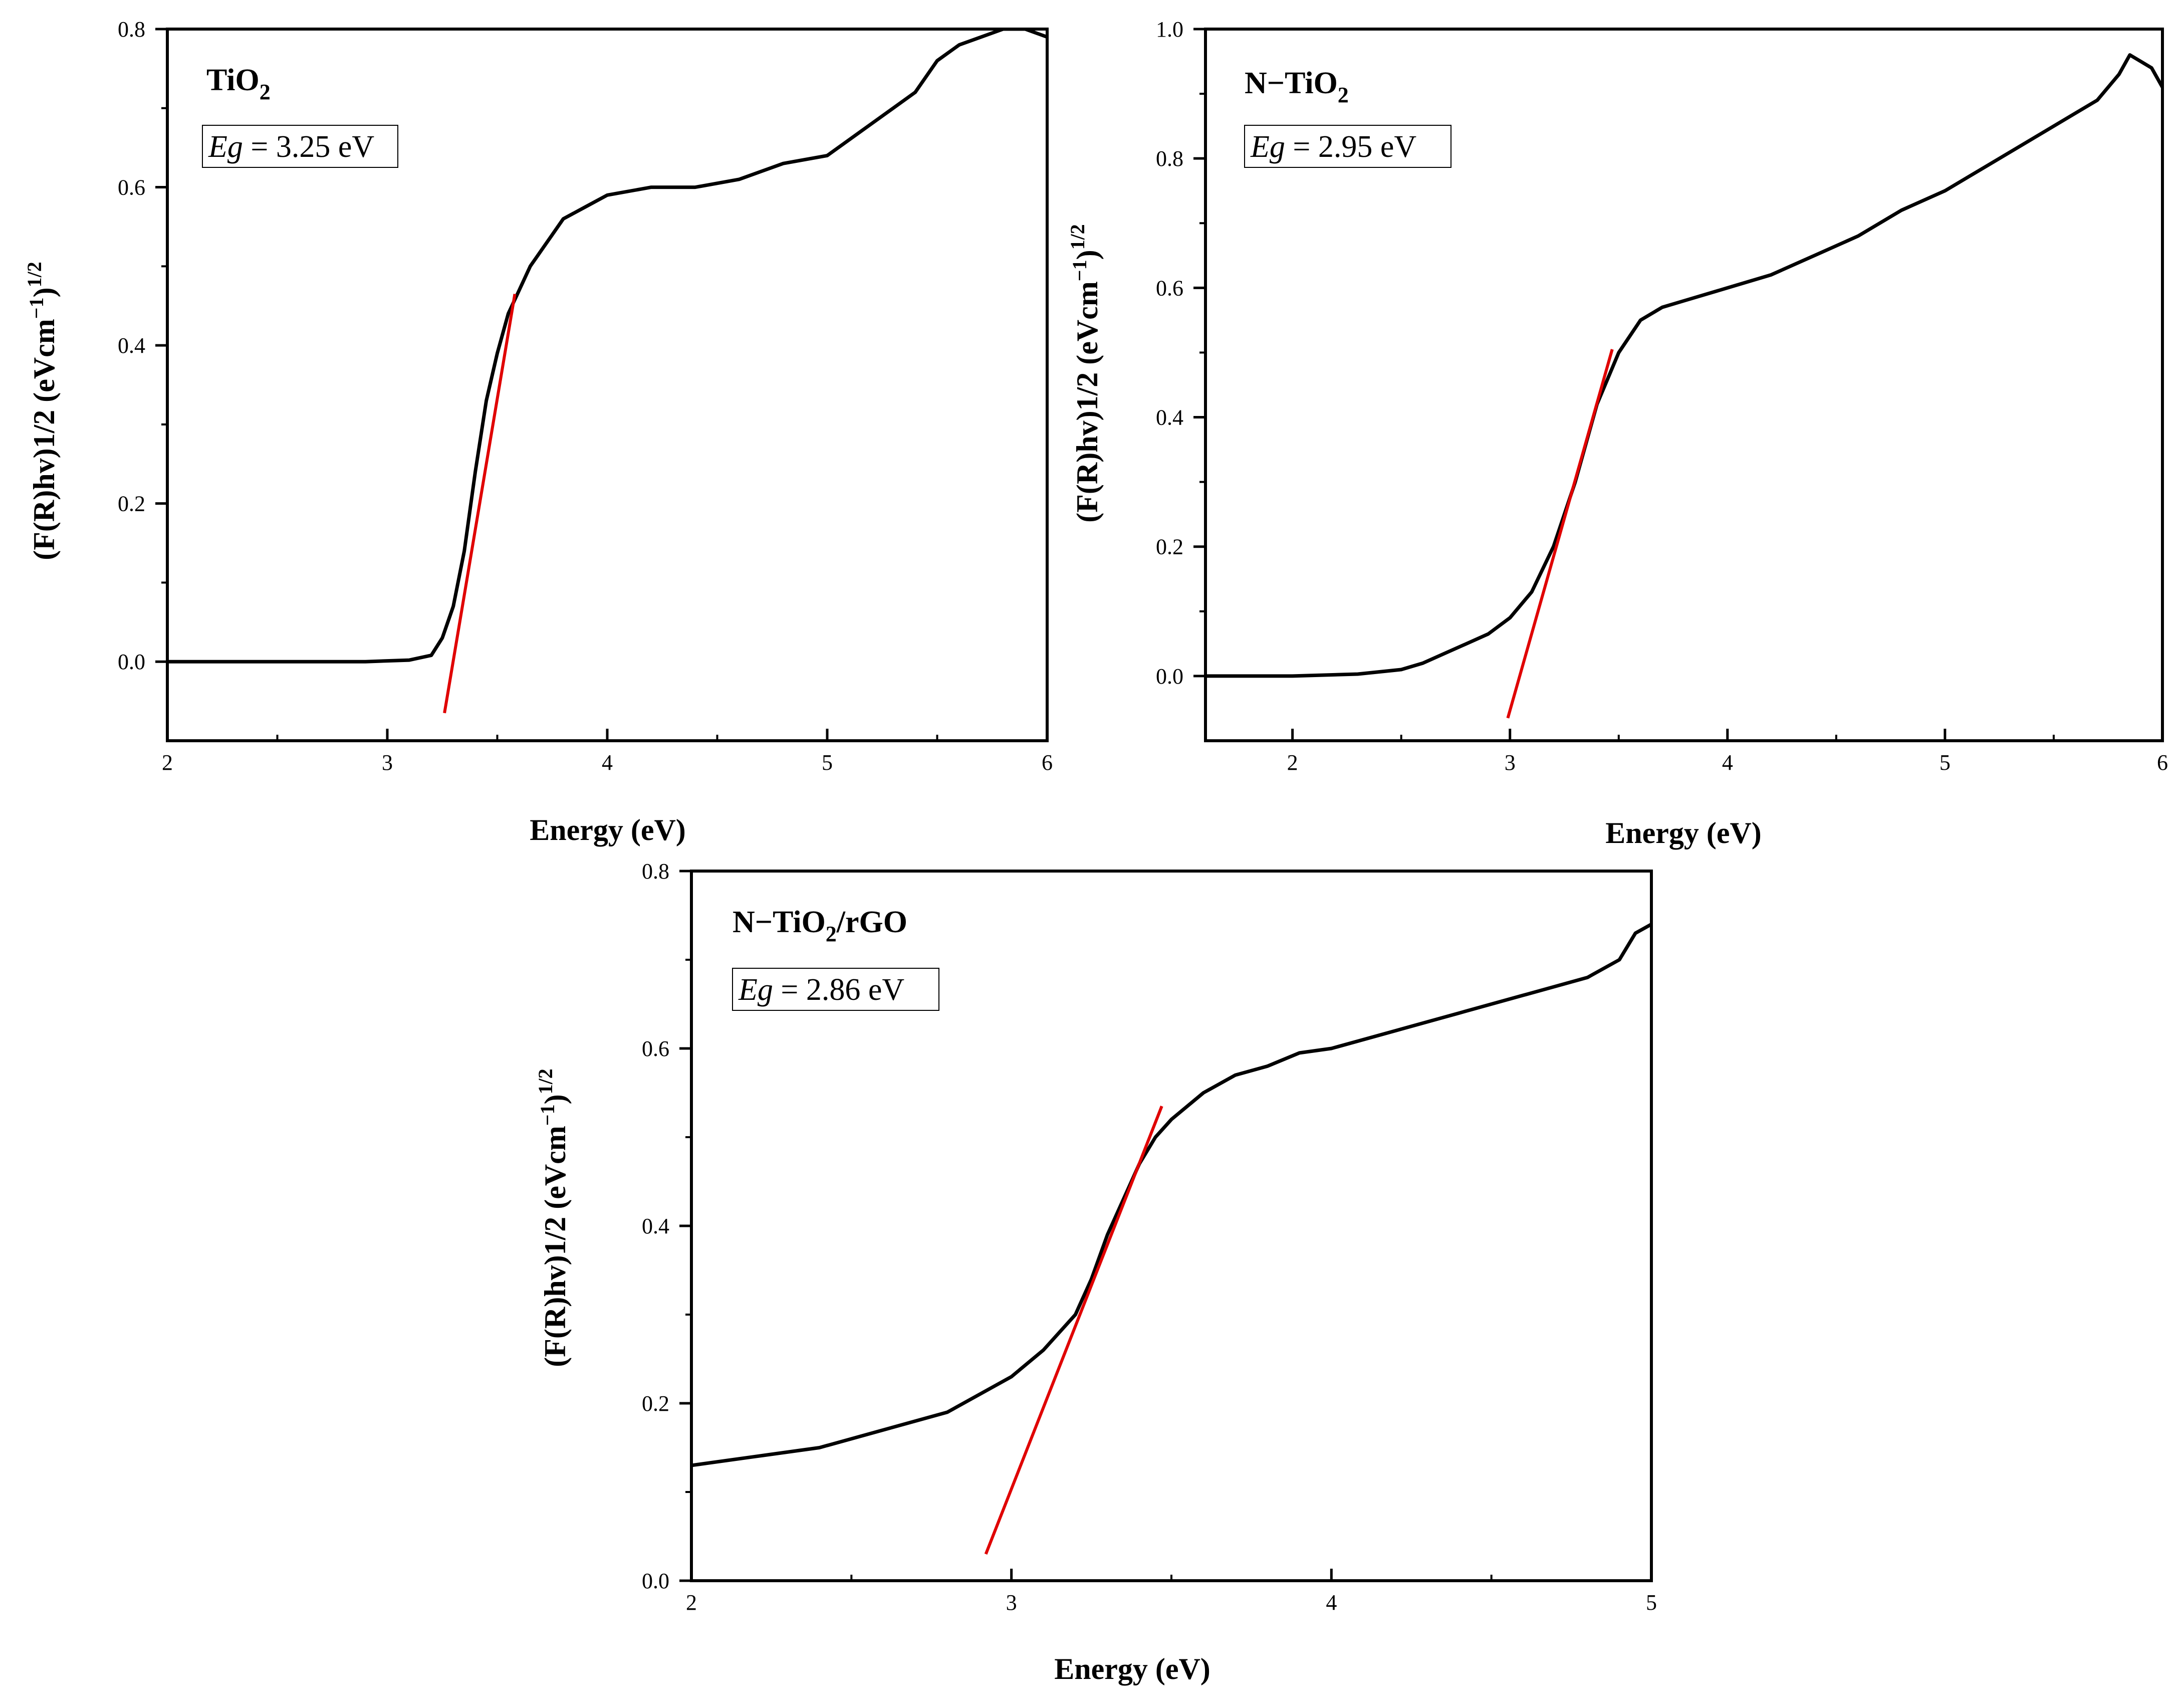 This screenshot has width=2184, height=1706. I want to click on band-gap-label: Eg = 2.95 eV, so click(1333, 147).